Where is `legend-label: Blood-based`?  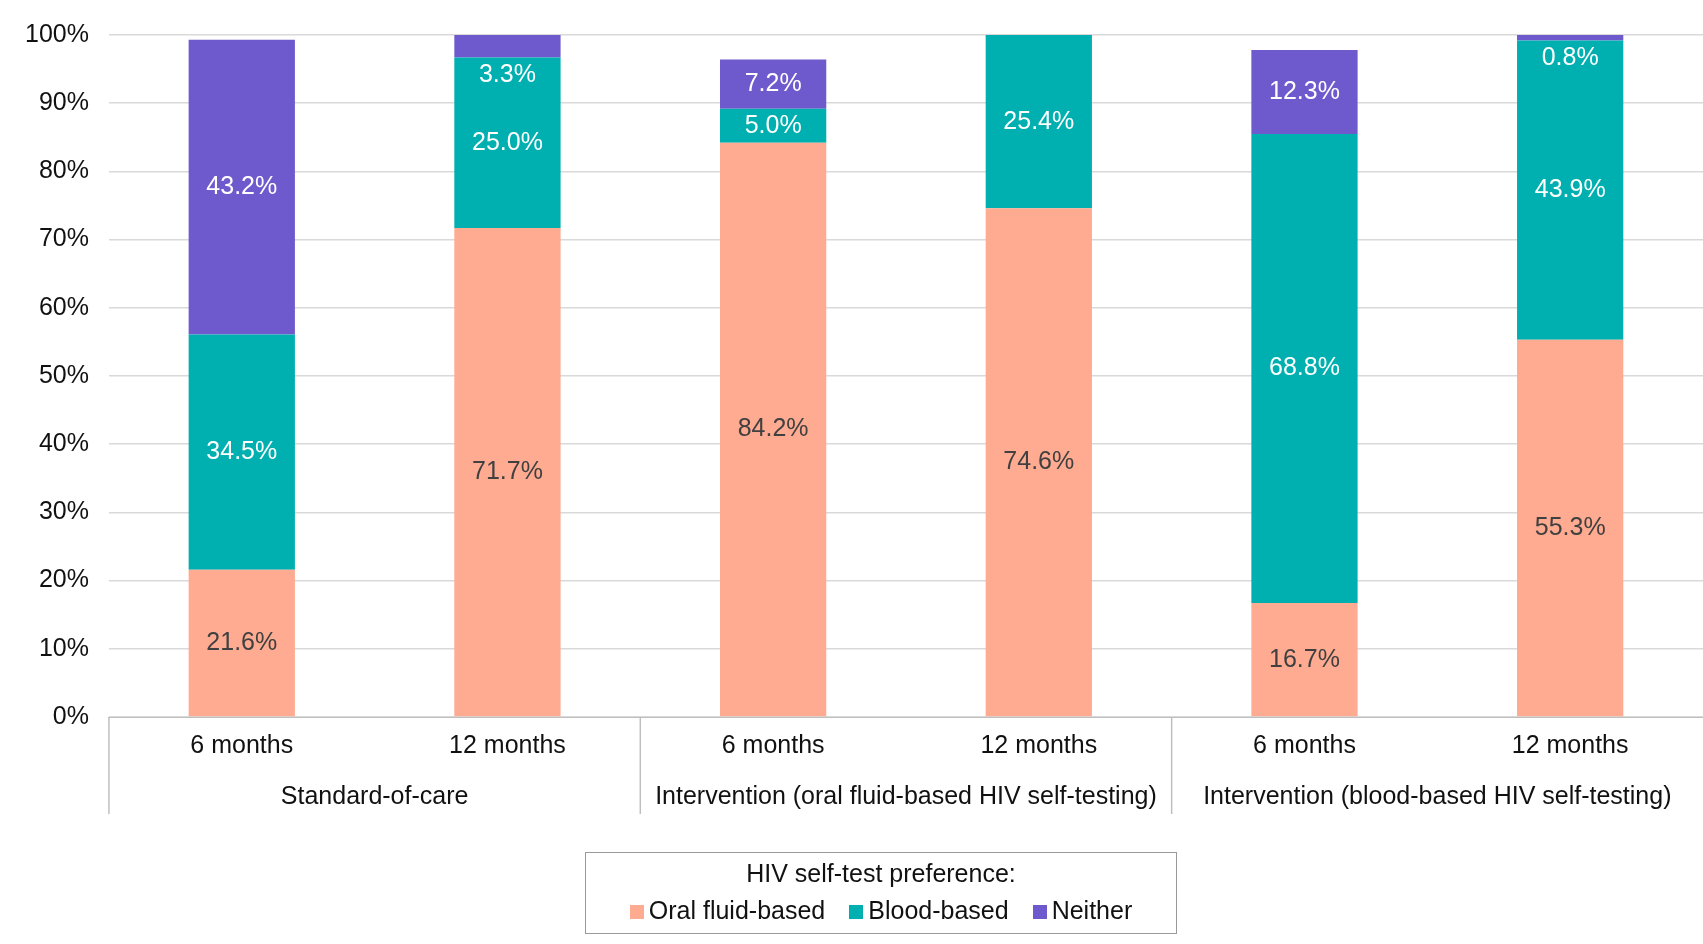 legend-label: Blood-based is located at coordinates (938, 910).